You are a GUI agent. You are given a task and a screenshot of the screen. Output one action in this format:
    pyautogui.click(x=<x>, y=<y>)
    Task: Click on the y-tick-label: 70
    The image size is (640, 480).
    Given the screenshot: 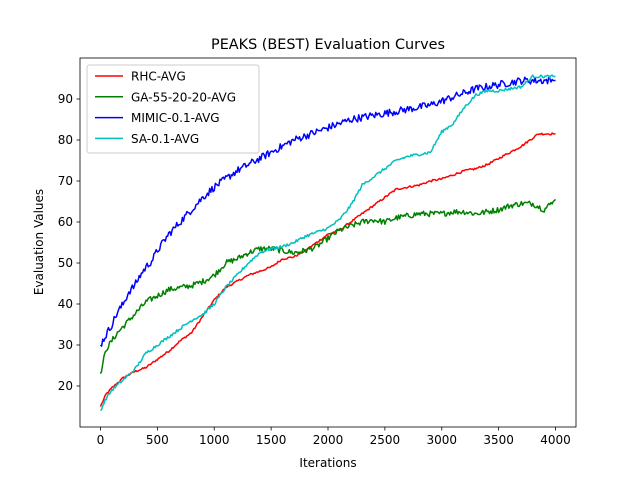 What is the action you would take?
    pyautogui.click(x=65, y=181)
    